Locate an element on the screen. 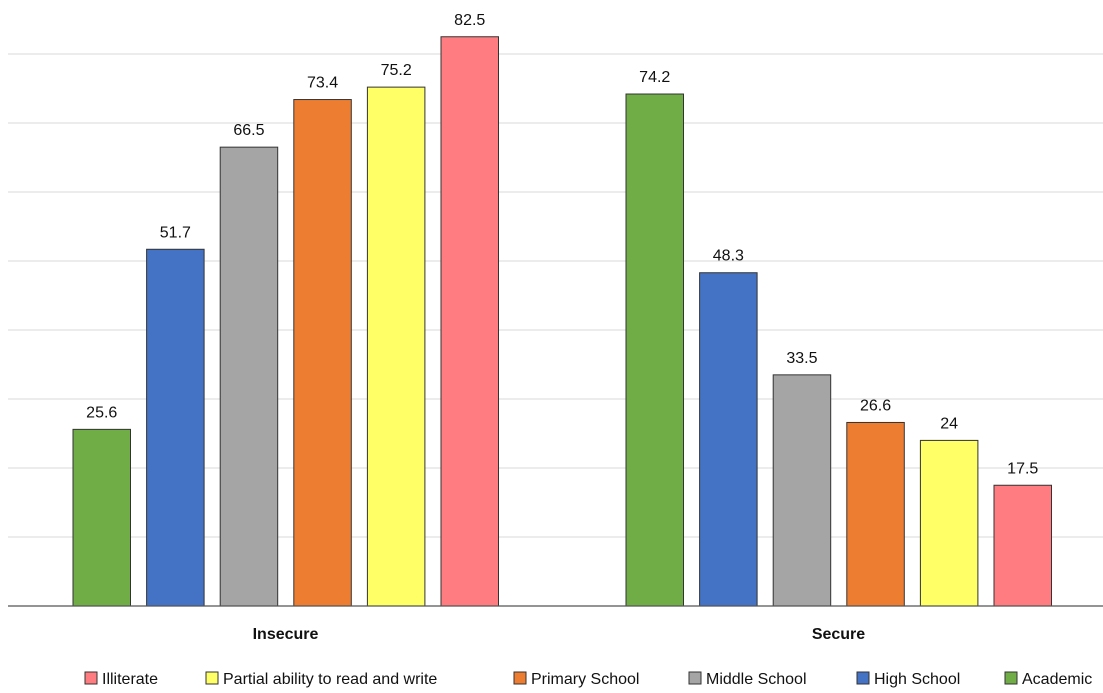  legend-item: Illiterate is located at coordinates (121, 679).